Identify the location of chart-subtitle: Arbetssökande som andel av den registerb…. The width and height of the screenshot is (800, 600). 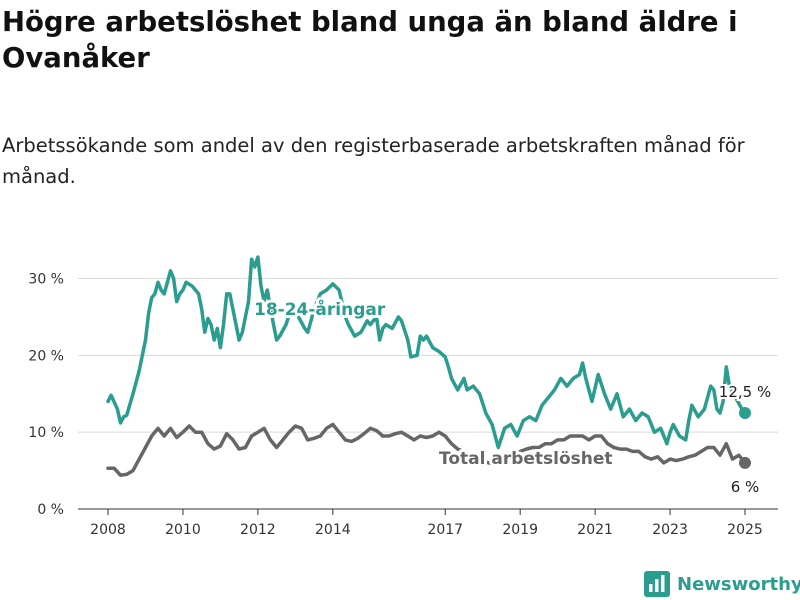
(373, 161).